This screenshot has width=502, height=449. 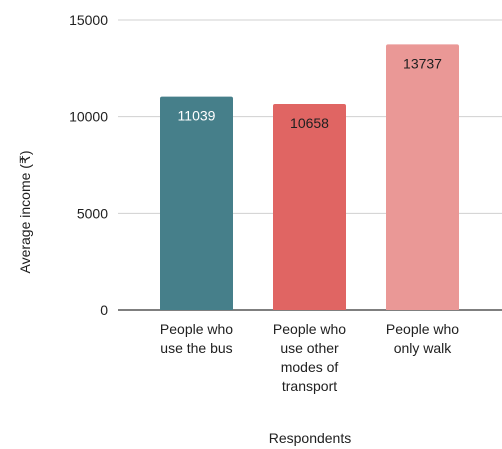 What do you see at coordinates (197, 116) in the screenshot?
I see `data-label: 11039` at bounding box center [197, 116].